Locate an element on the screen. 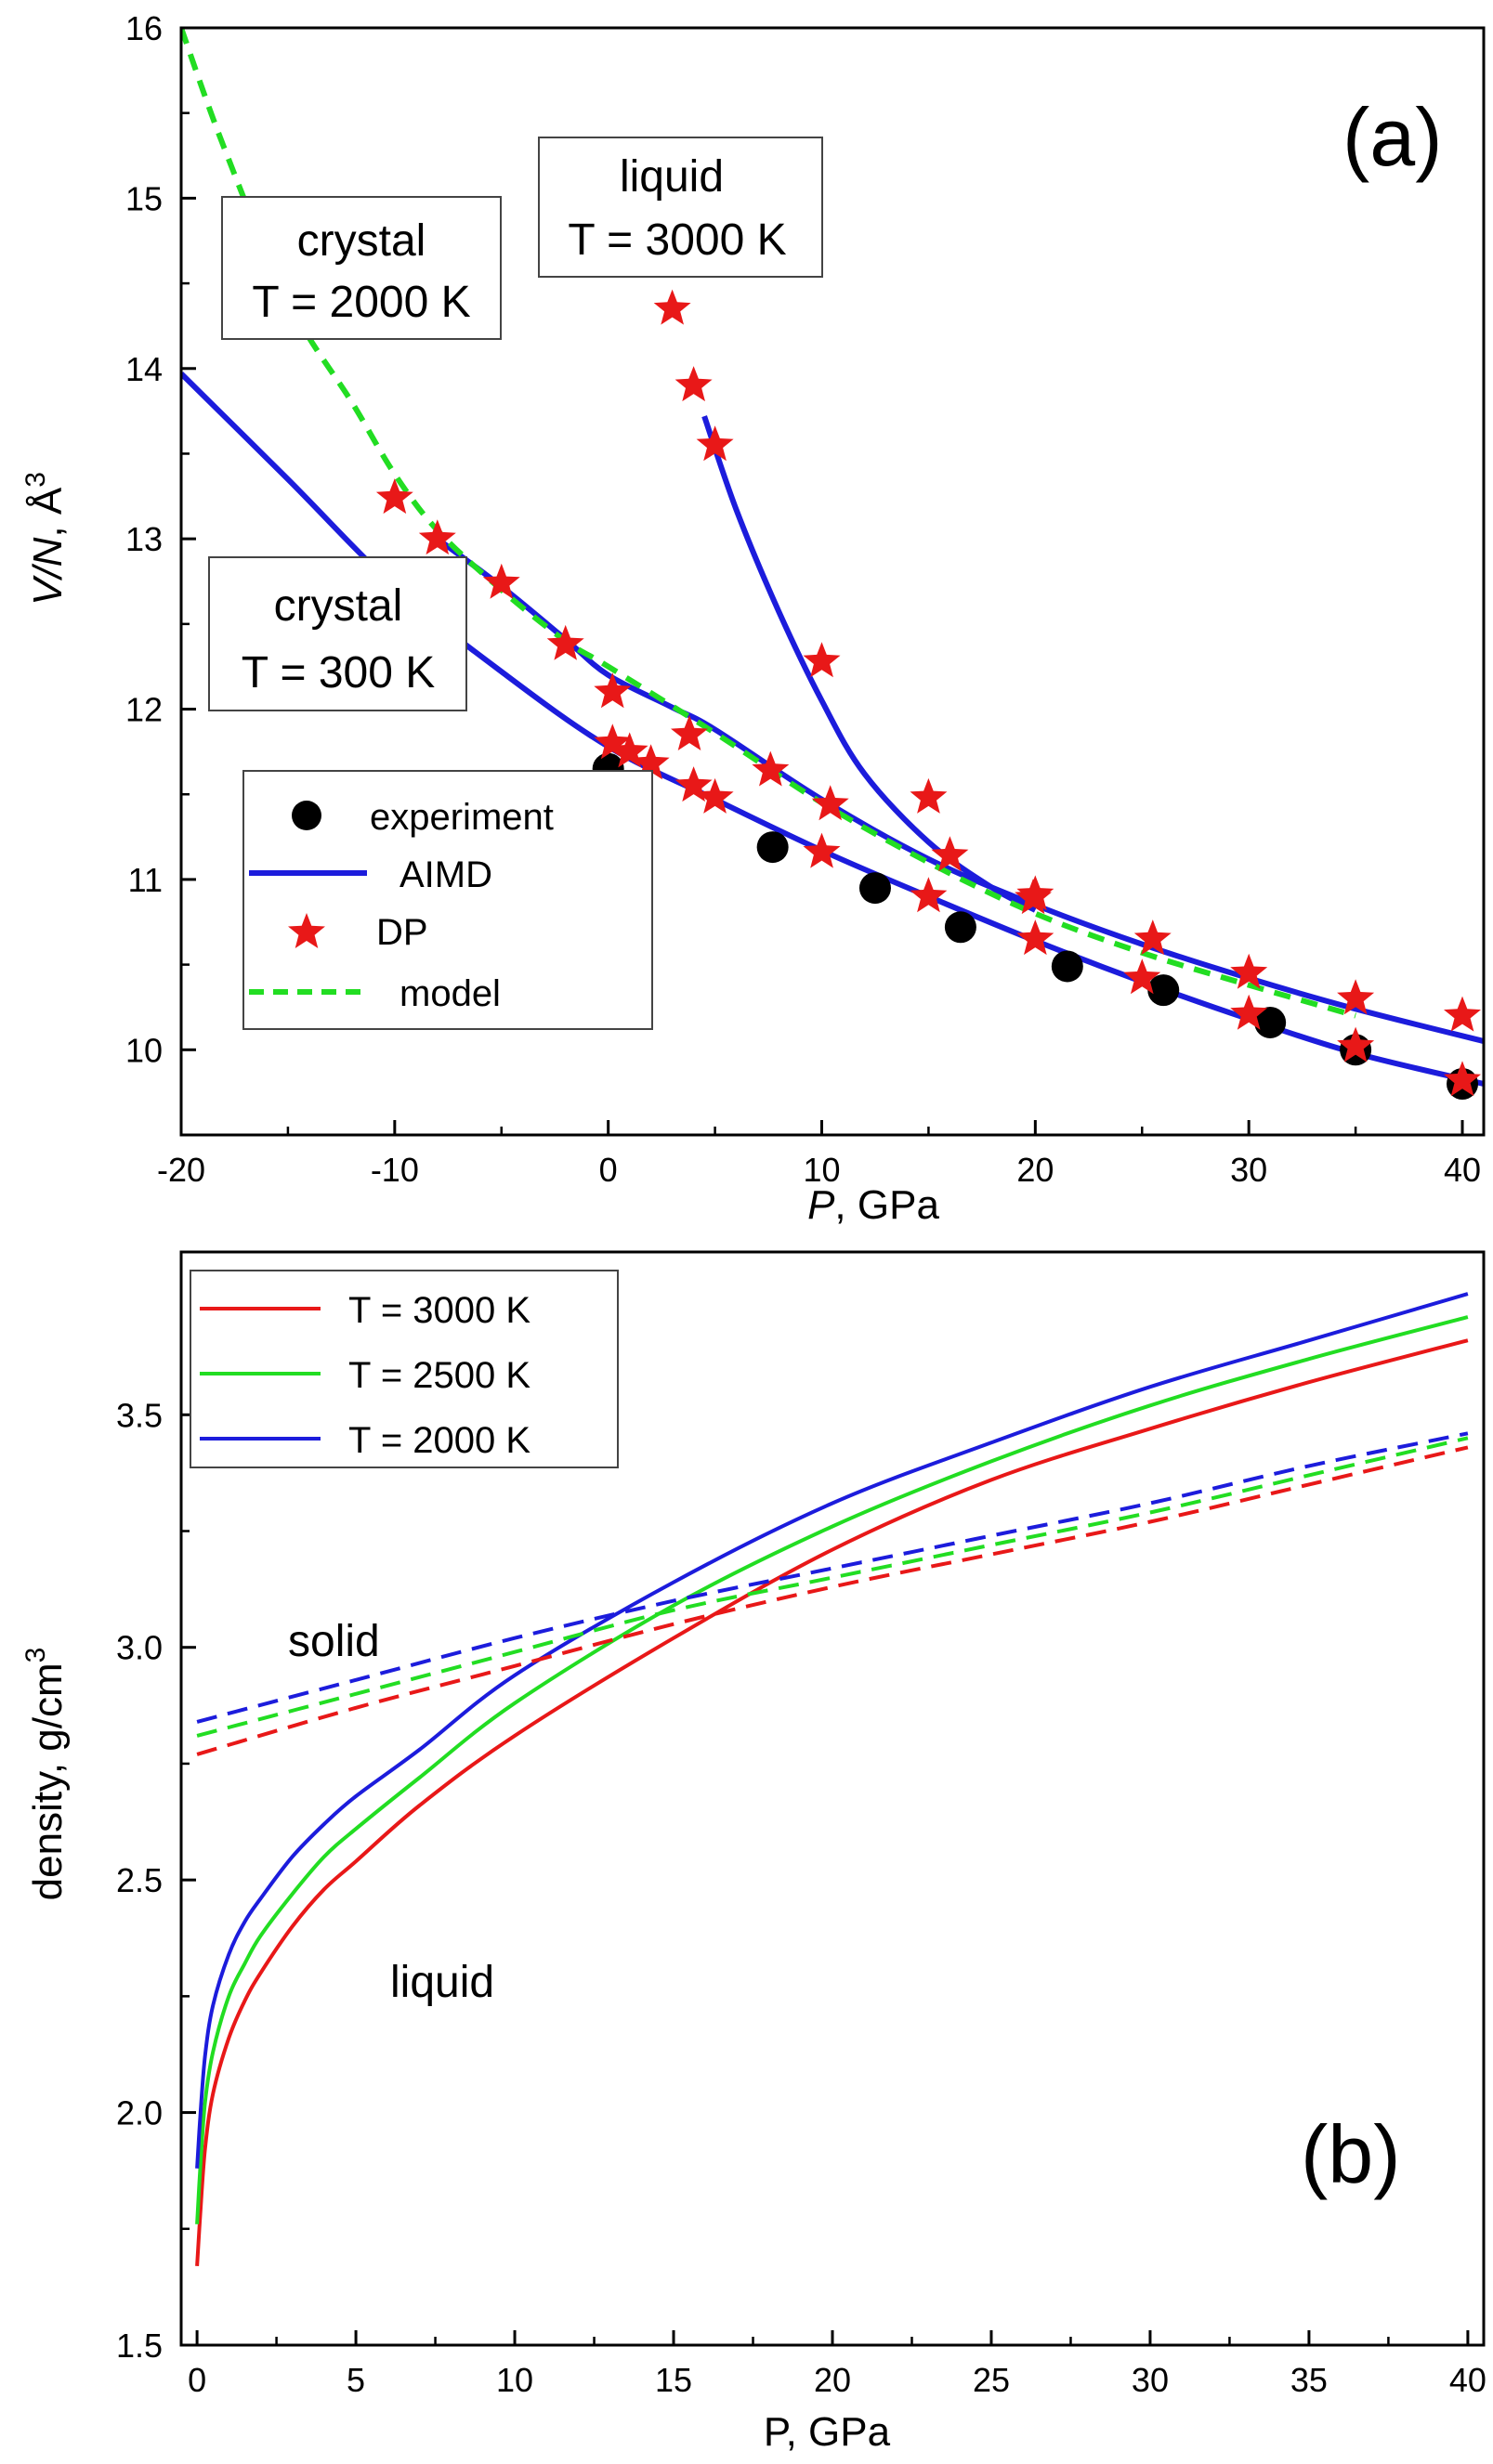 The width and height of the screenshot is (1493, 2464). y-tick-label: 11 is located at coordinates (146, 880).